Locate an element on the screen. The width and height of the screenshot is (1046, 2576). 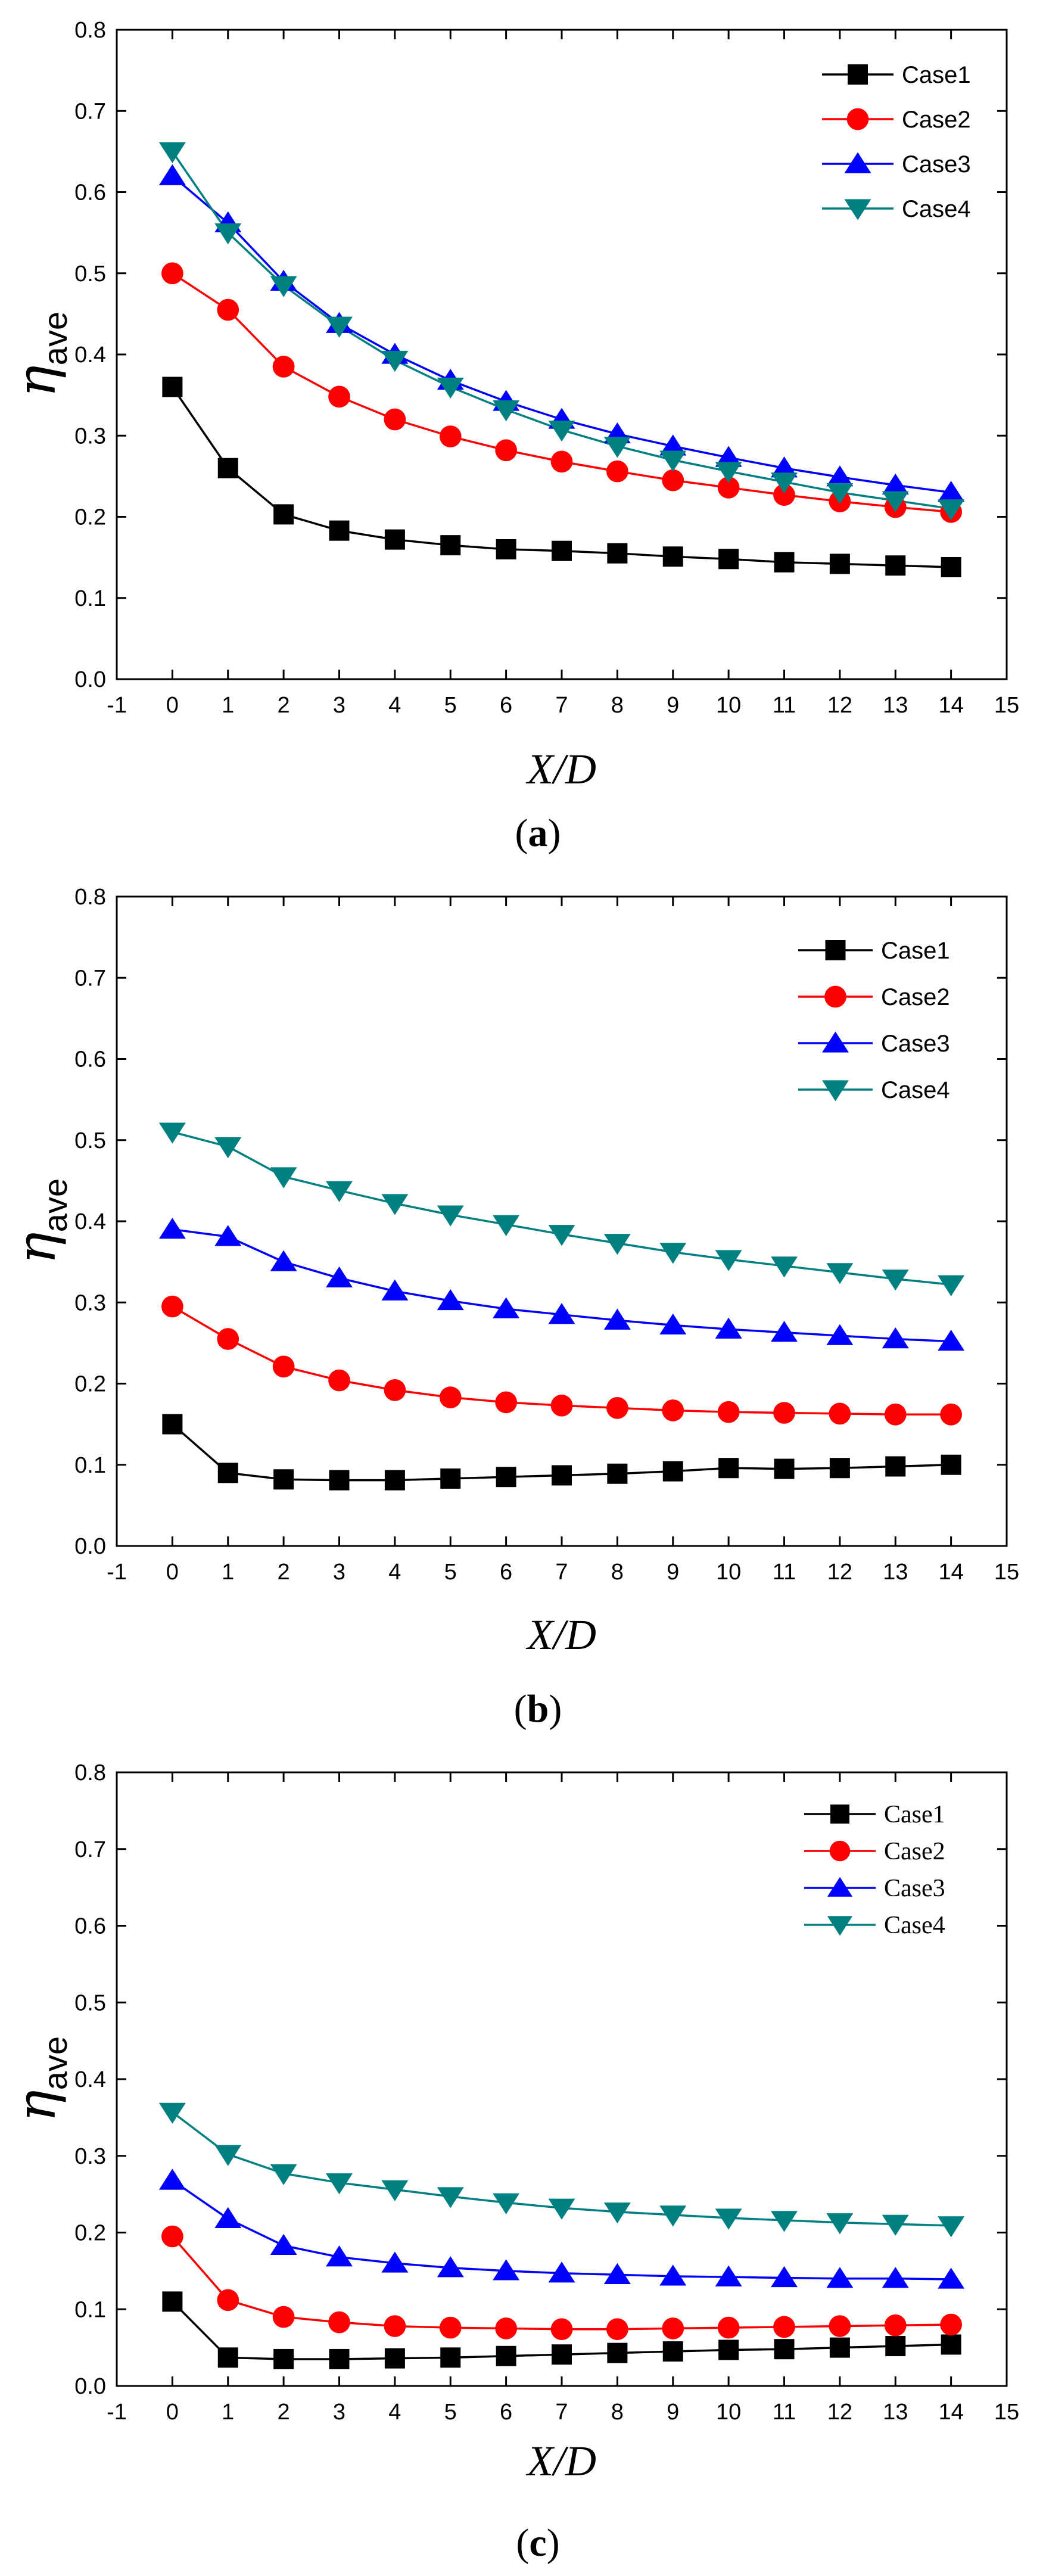
panel-label-letter: b is located at coordinates (538, 1709).